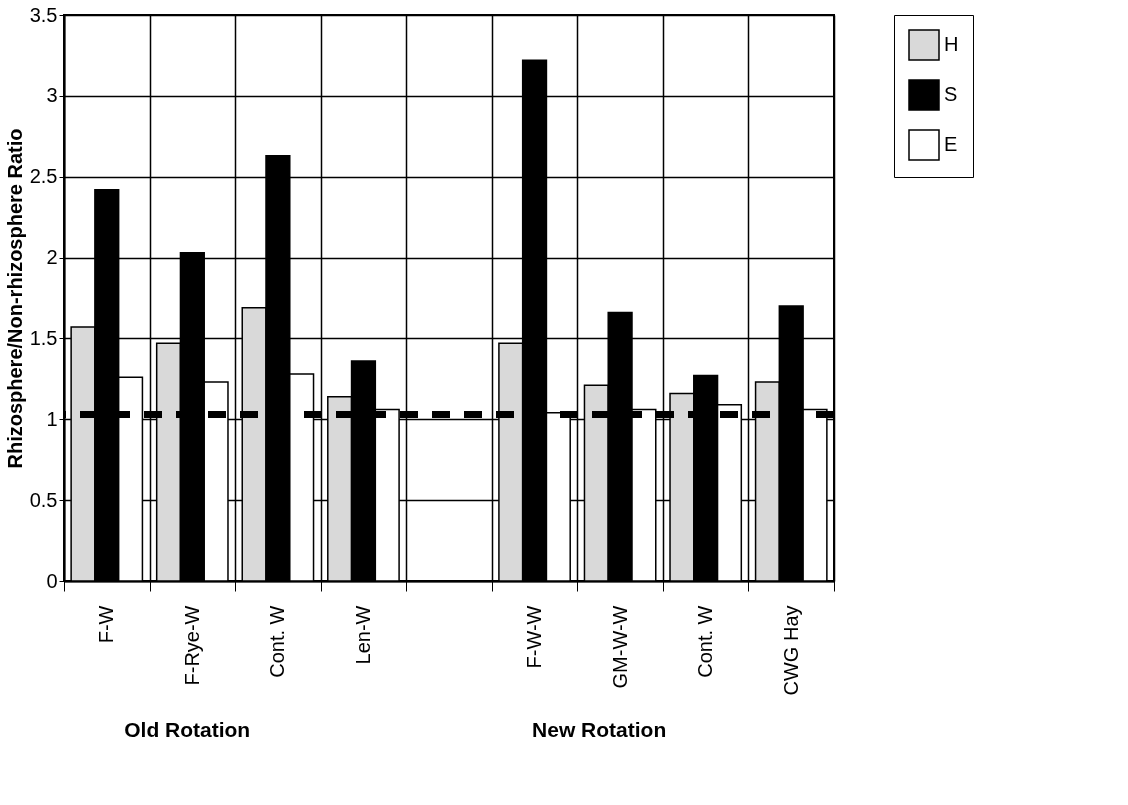 The image size is (1128, 805). What do you see at coordinates (52, 418) in the screenshot?
I see `y-tick-label: 1` at bounding box center [52, 418].